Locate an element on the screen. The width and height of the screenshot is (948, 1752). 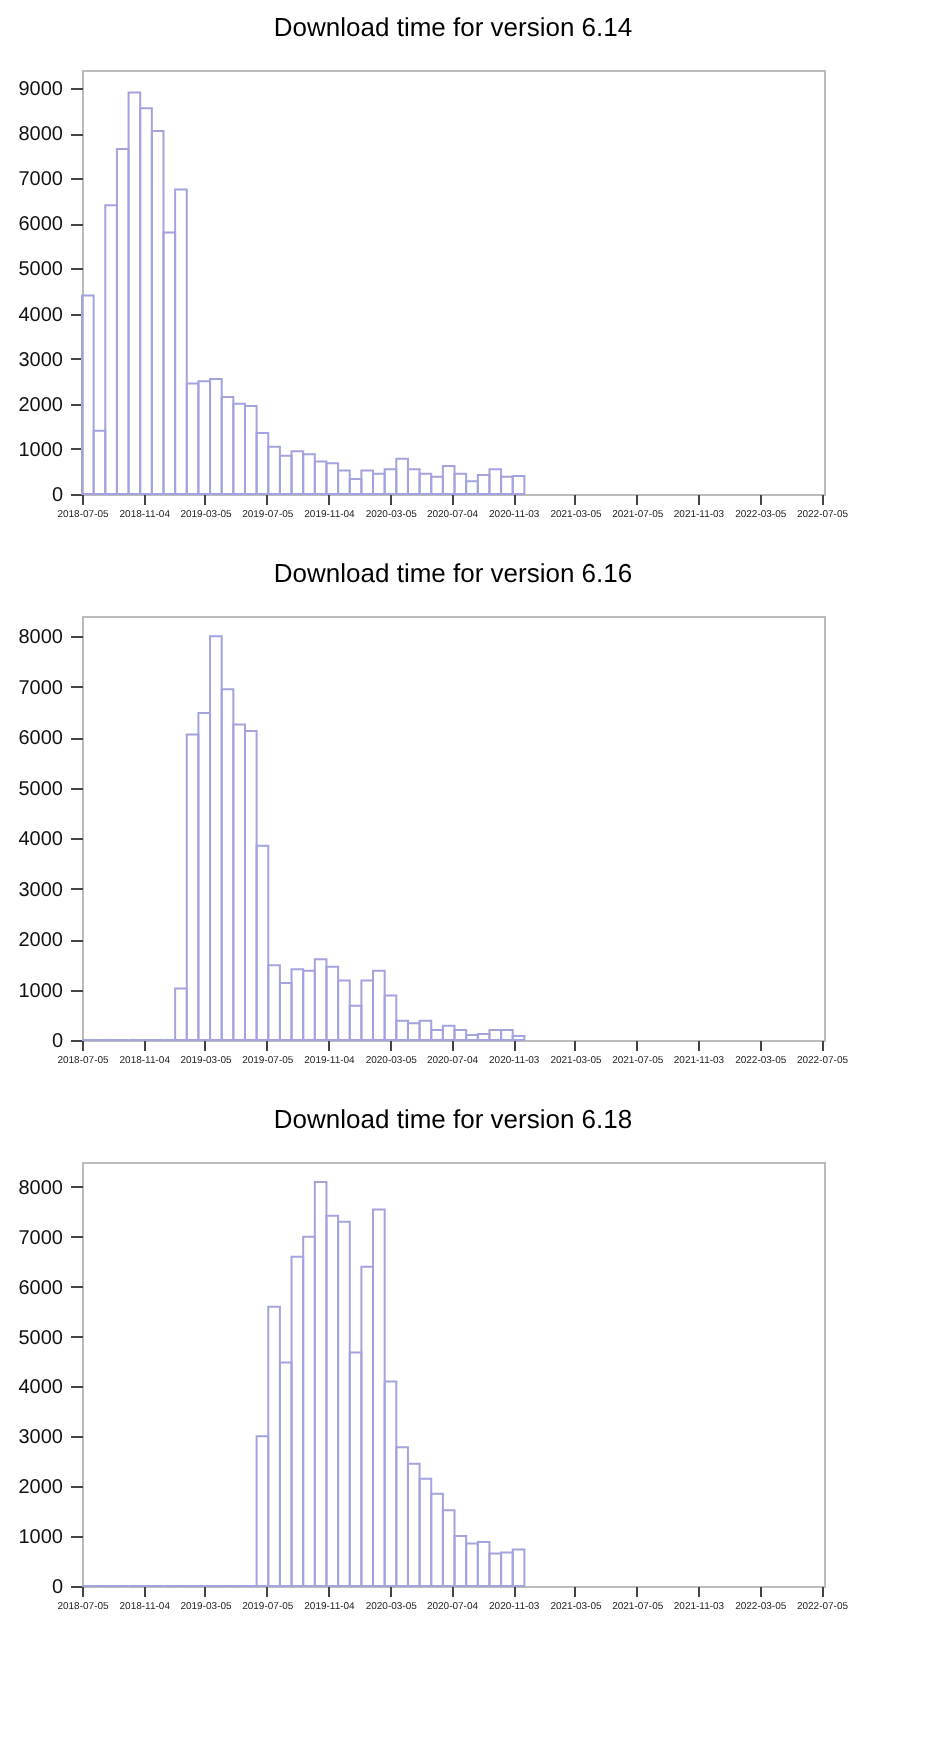
chart-title: Download time for version 6.14 is located at coordinates (453, 27).